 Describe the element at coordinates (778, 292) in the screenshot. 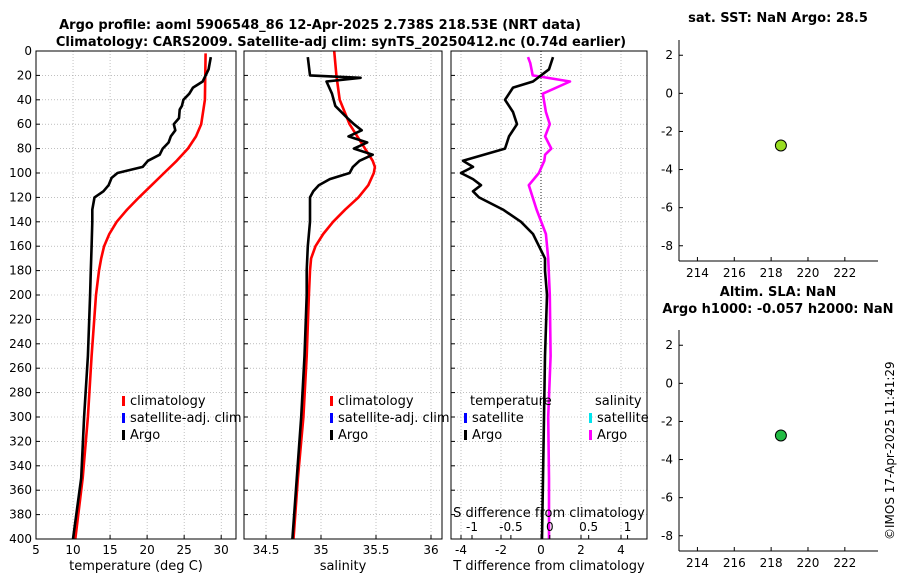

I see `sla-panel-title: Altim. SLA: NaN` at that location.